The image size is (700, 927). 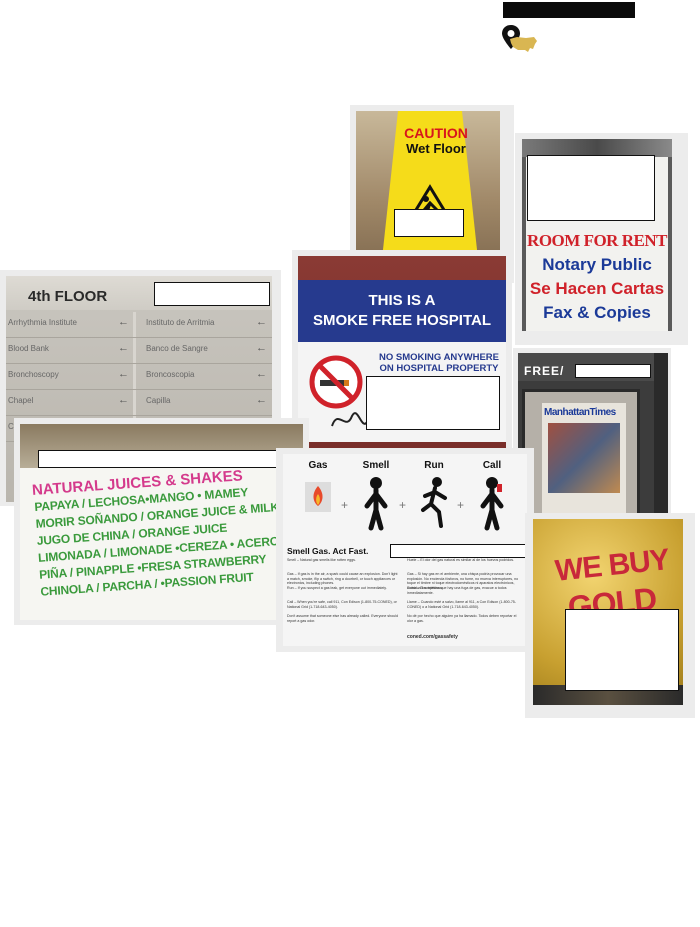 I want to click on free-label-box, so click(x=613, y=371).